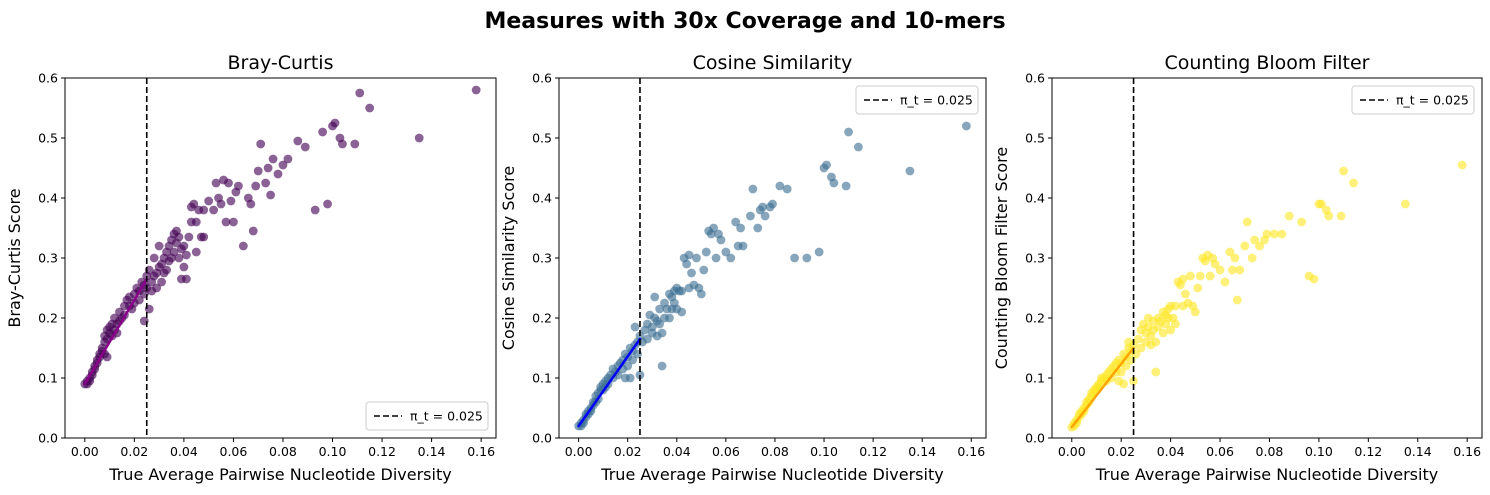  I want to click on panel-title: Counting Bloom Filter, so click(1266, 63).